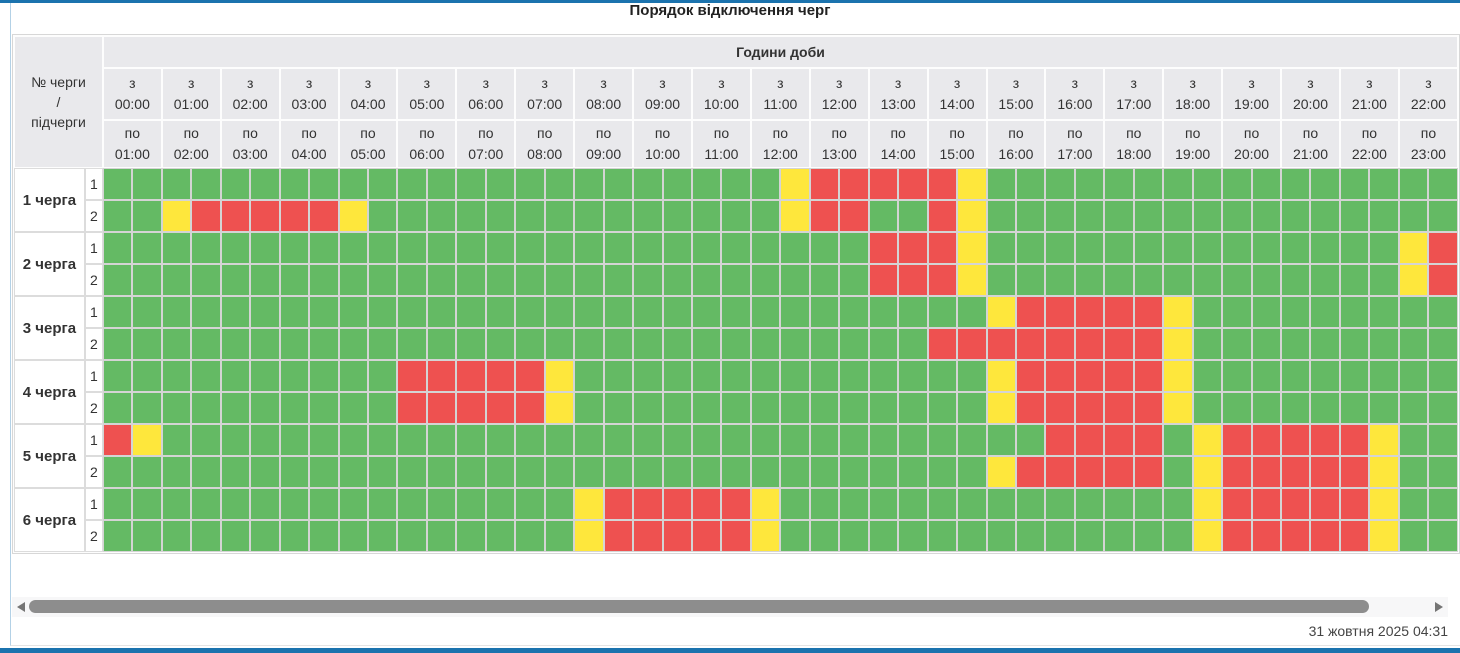 The image size is (1460, 653). I want to click on hour-header-from: з 15:00, so click(1016, 94).